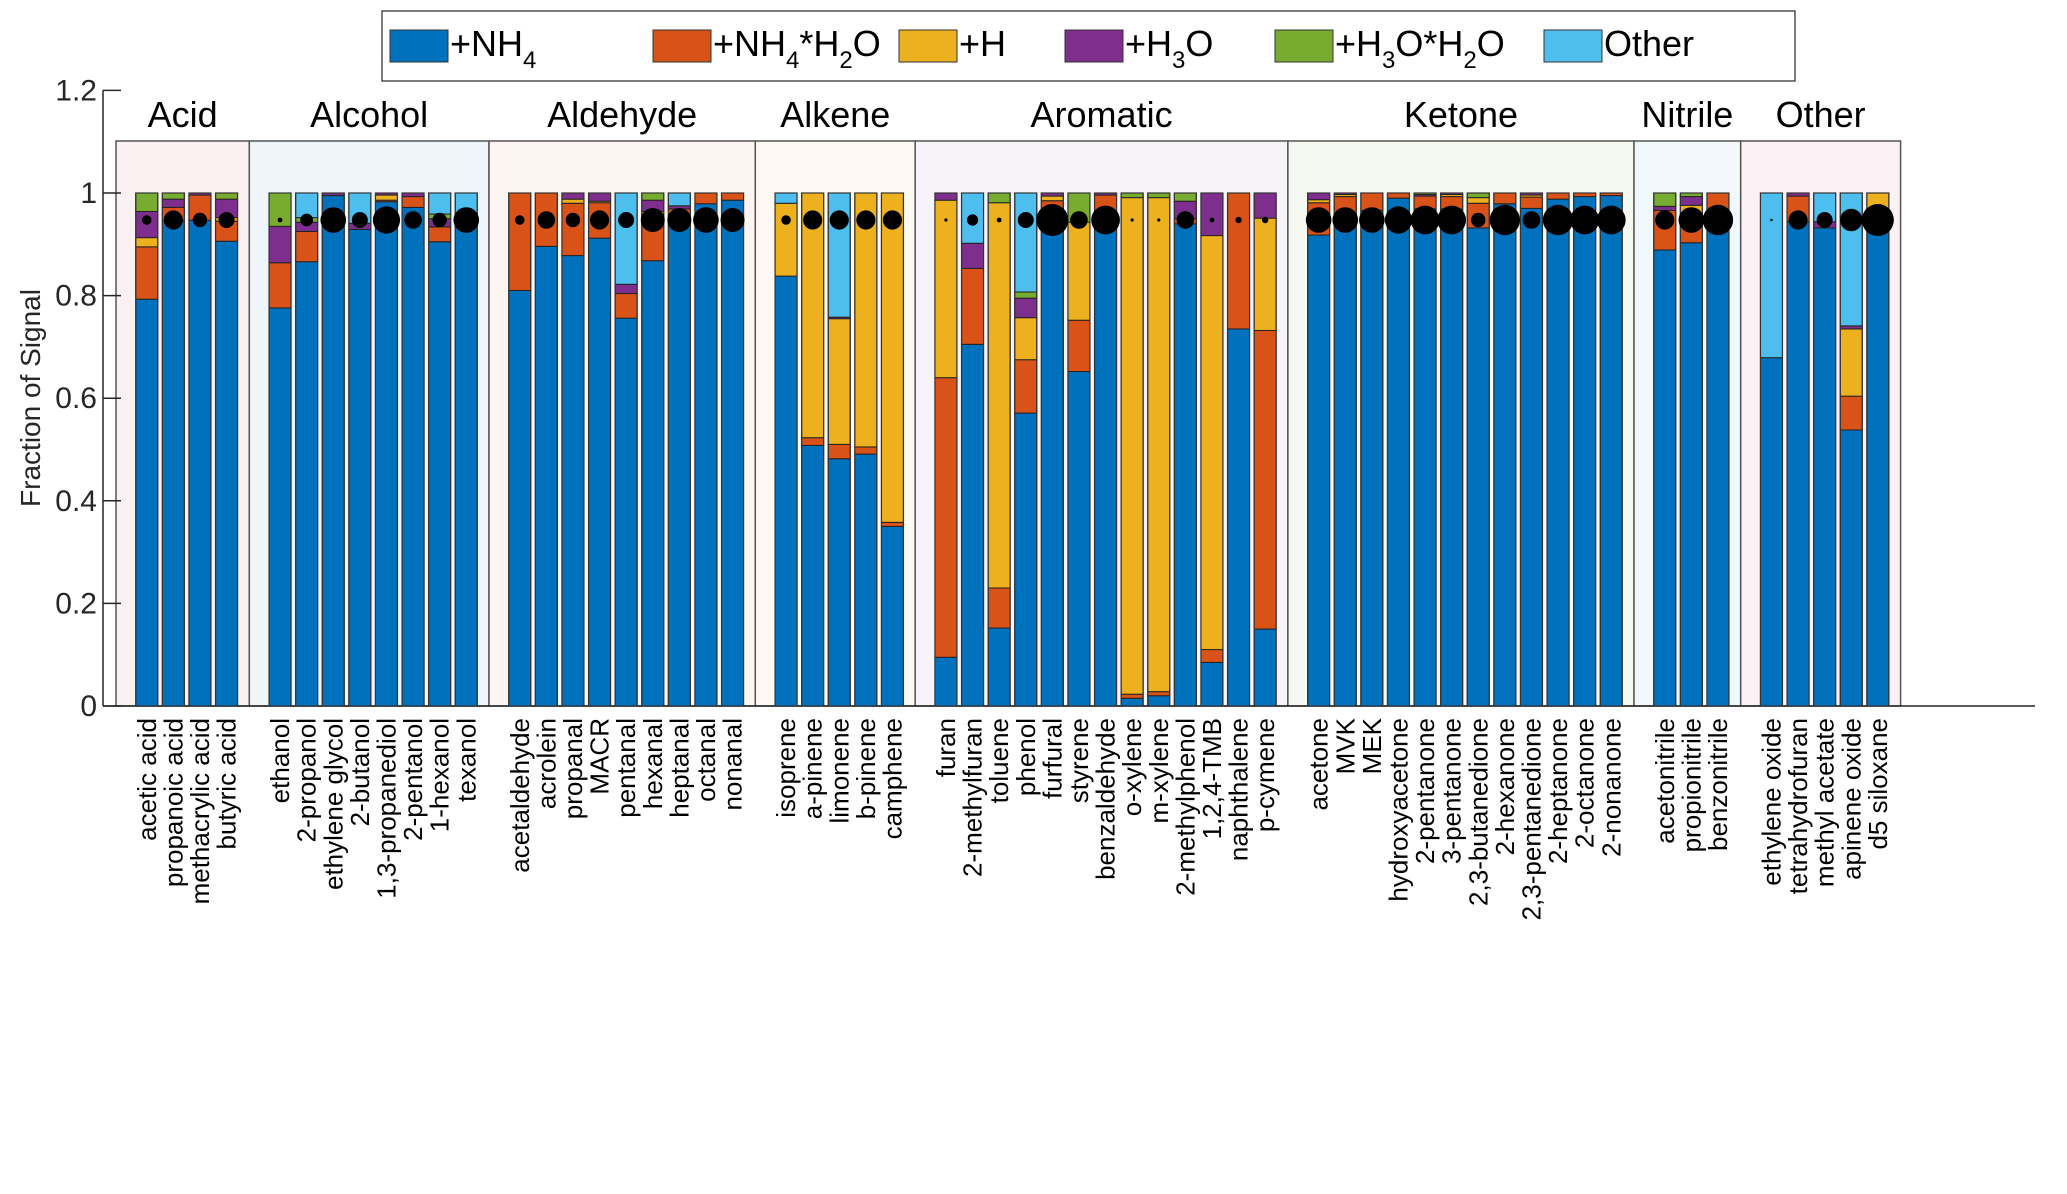  What do you see at coordinates (440, 775) in the screenshot?
I see `x-tick-label: 1-hexanol` at bounding box center [440, 775].